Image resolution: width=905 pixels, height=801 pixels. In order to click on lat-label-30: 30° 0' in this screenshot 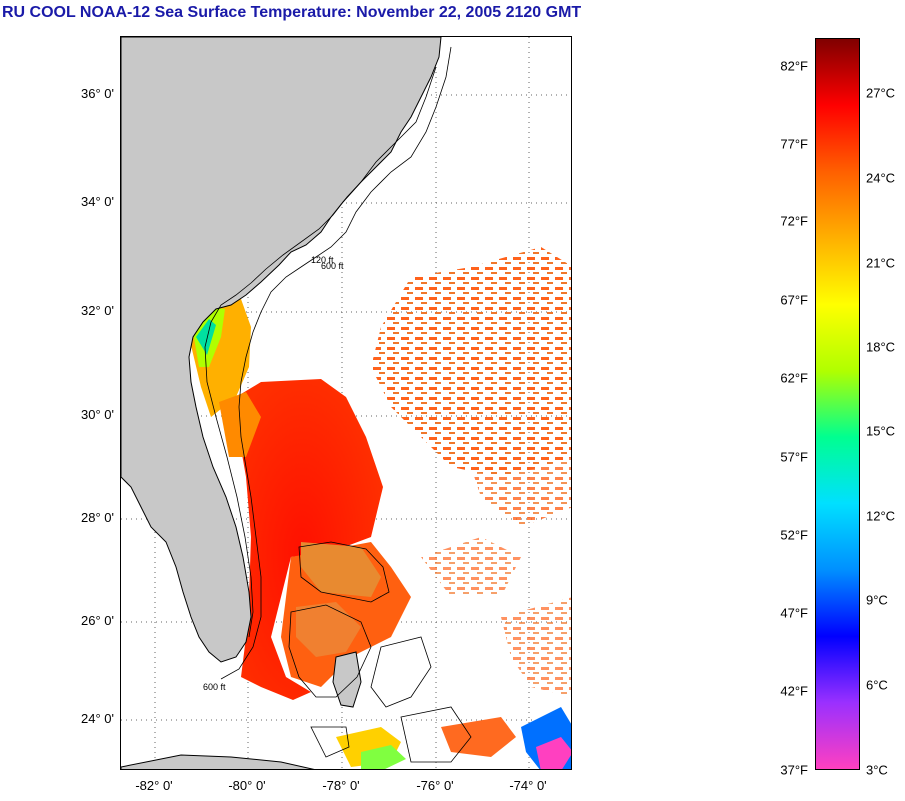, I will do `click(97, 414)`.